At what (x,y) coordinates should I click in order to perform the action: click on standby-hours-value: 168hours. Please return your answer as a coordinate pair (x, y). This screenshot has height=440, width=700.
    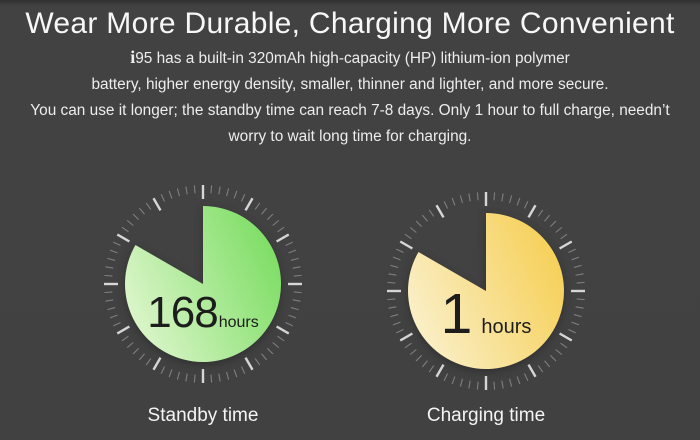
    Looking at the image, I should click on (203, 313).